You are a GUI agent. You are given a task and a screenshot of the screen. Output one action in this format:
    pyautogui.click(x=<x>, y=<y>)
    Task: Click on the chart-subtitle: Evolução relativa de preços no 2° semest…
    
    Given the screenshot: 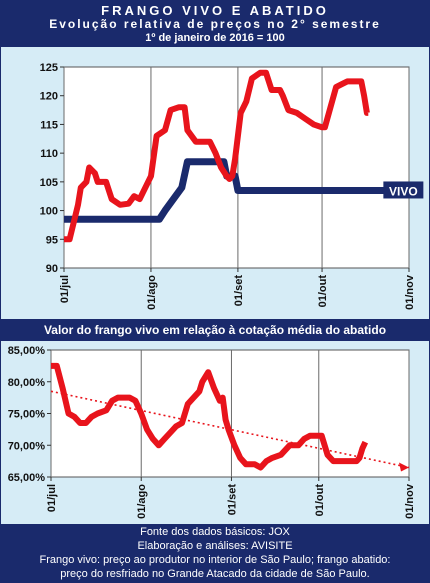 What is the action you would take?
    pyautogui.click(x=215, y=24)
    